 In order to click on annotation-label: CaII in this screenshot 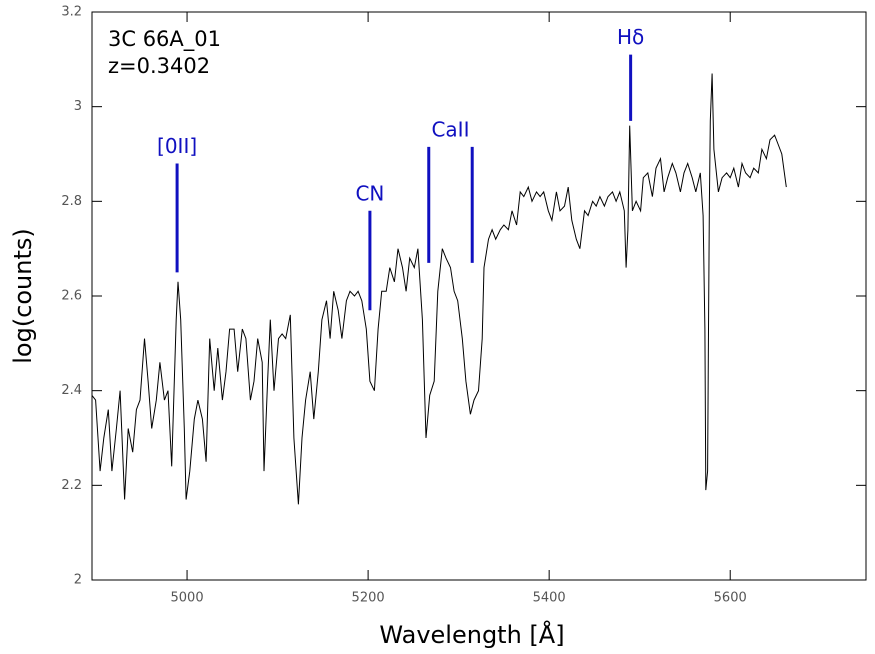, I will do `click(450, 129)`.